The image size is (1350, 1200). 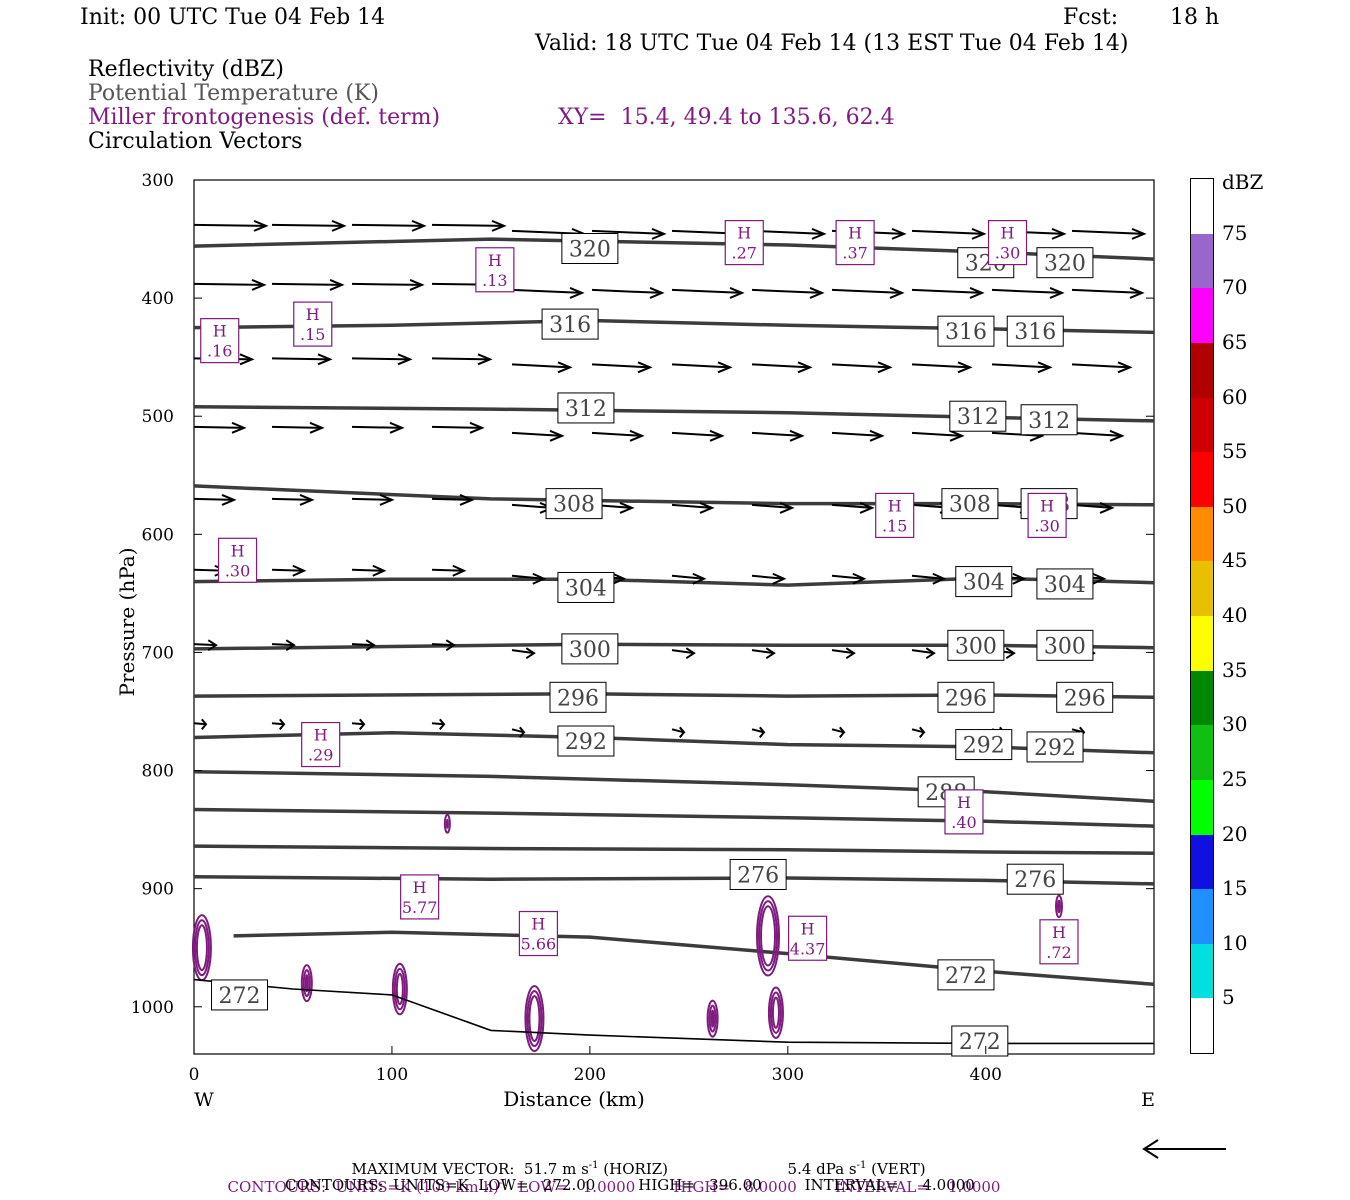 What do you see at coordinates (896, 1169) in the screenshot?
I see `max-vector-vert-tail: (VERT)` at bounding box center [896, 1169].